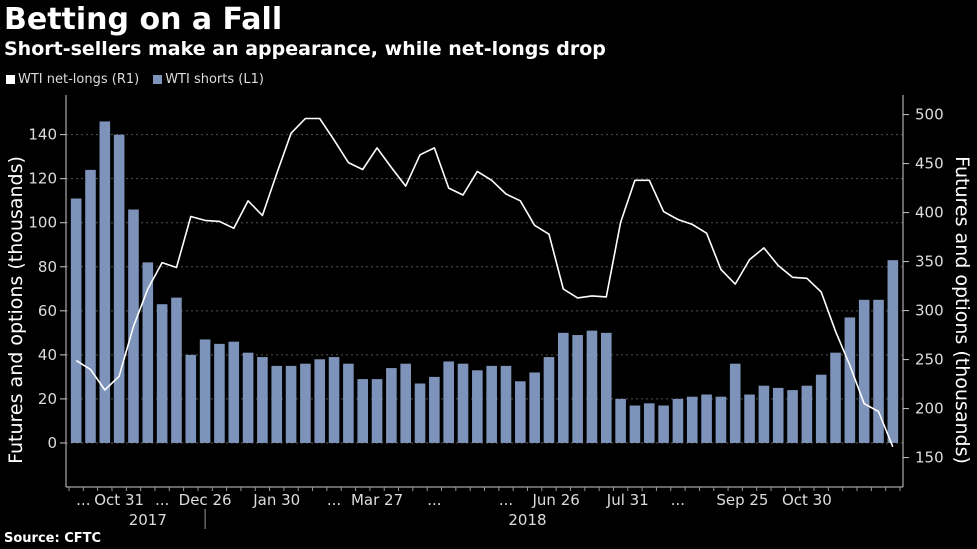 Image resolution: width=977 pixels, height=549 pixels. Describe the element at coordinates (42, 223) in the screenshot. I see `y-left-tick-label: 100` at that location.